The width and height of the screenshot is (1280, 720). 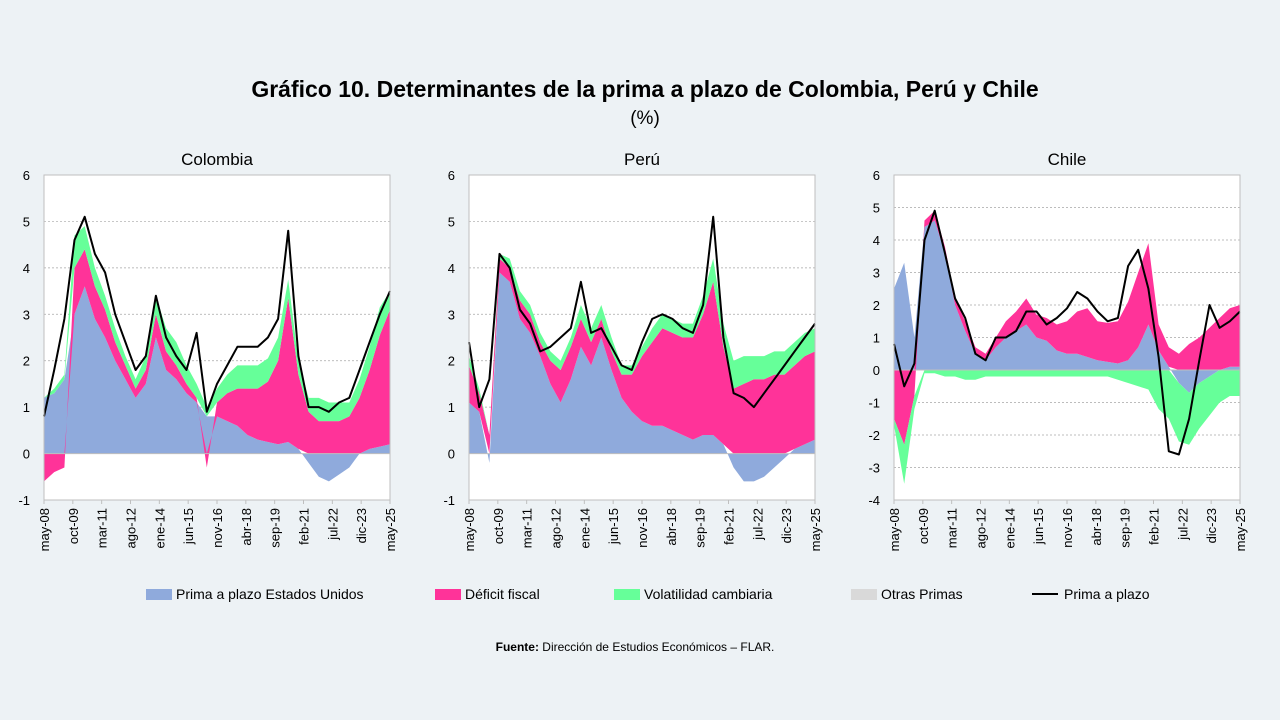 What do you see at coordinates (1067, 159) in the screenshot?
I see `panel-title: Chile` at bounding box center [1067, 159].